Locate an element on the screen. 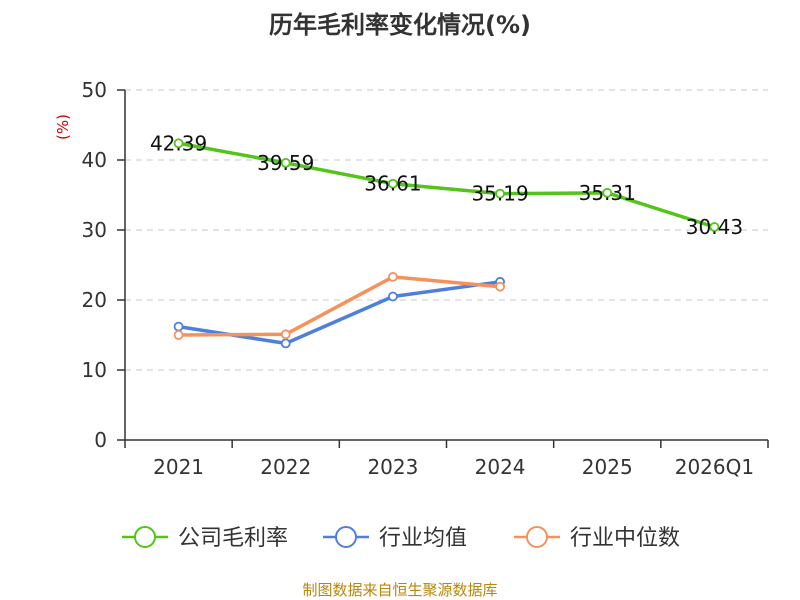 The height and width of the screenshot is (600, 800). legend: 公司毛利率 行业均值 行业中位数 is located at coordinates (401, 538).